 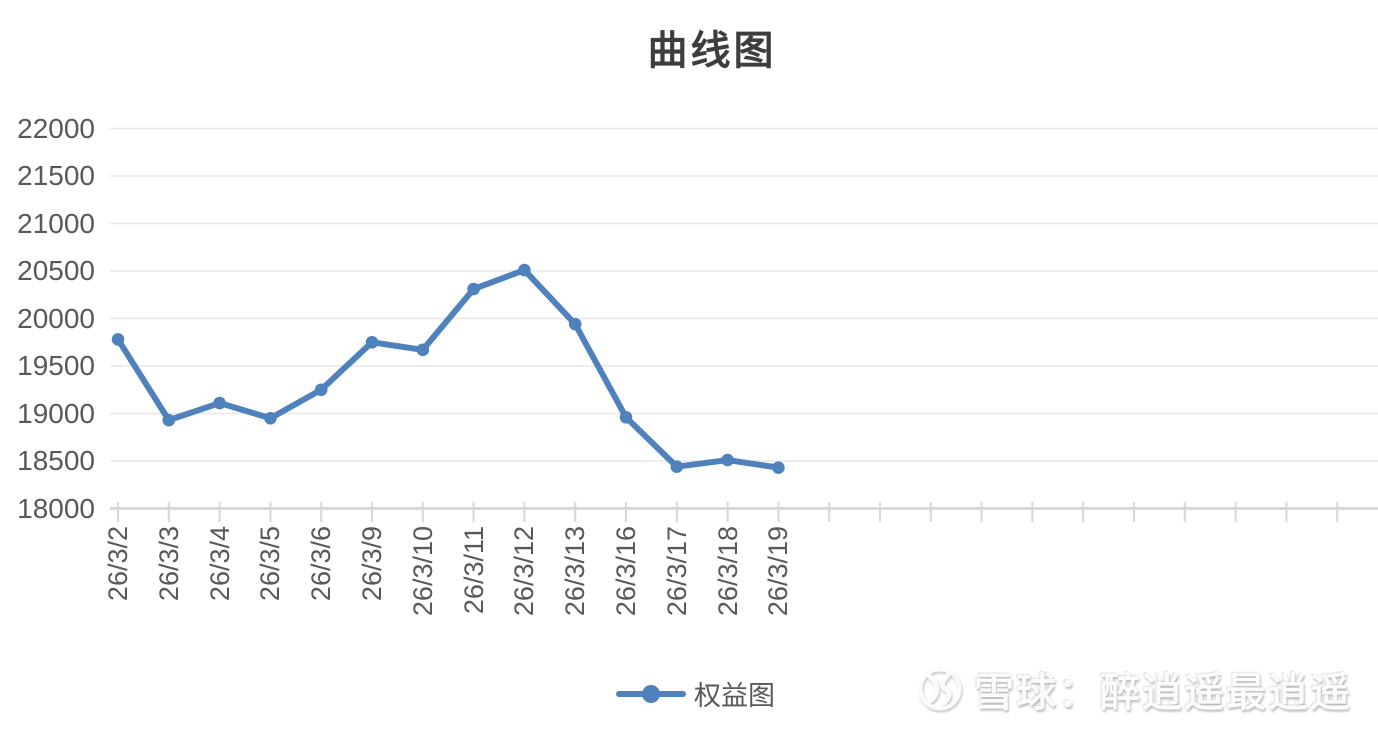 What do you see at coordinates (676, 571) in the screenshot?
I see `x-axis-tick-label: 26/3/17` at bounding box center [676, 571].